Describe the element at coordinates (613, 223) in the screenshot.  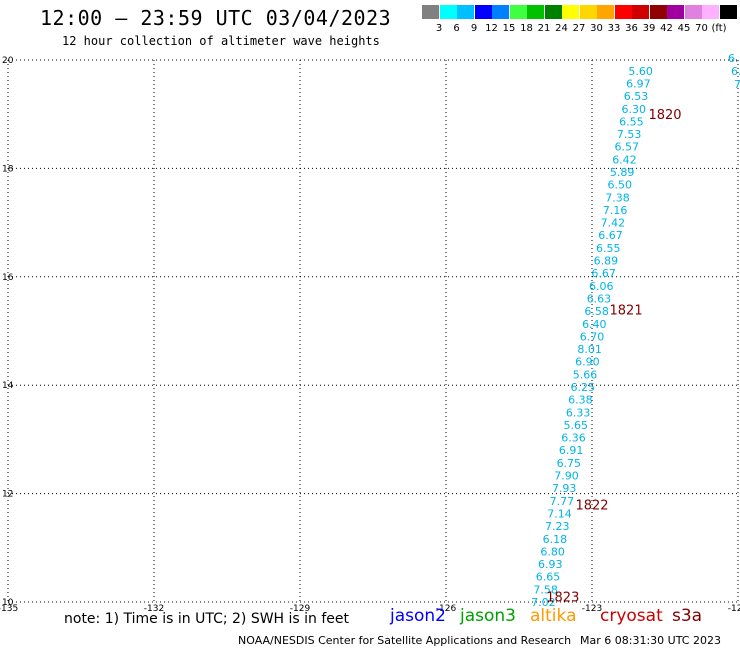
I see `wave-height-label: 7.42` at that location.